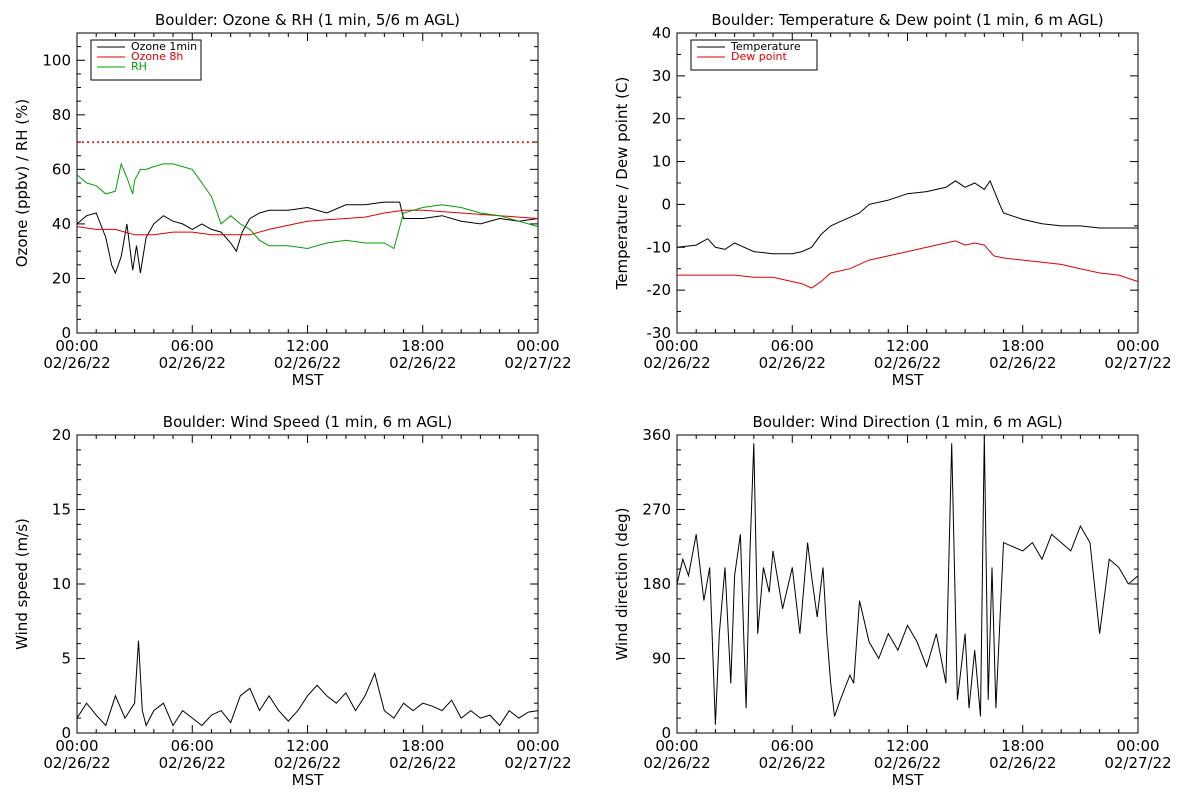 This screenshot has height=804, width=1200. I want to click on y-tick-label: 15, so click(61, 510).